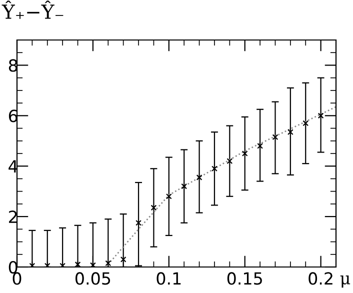 The image size is (353, 293). I want to click on x-tick-label: 0.15, so click(244, 278).